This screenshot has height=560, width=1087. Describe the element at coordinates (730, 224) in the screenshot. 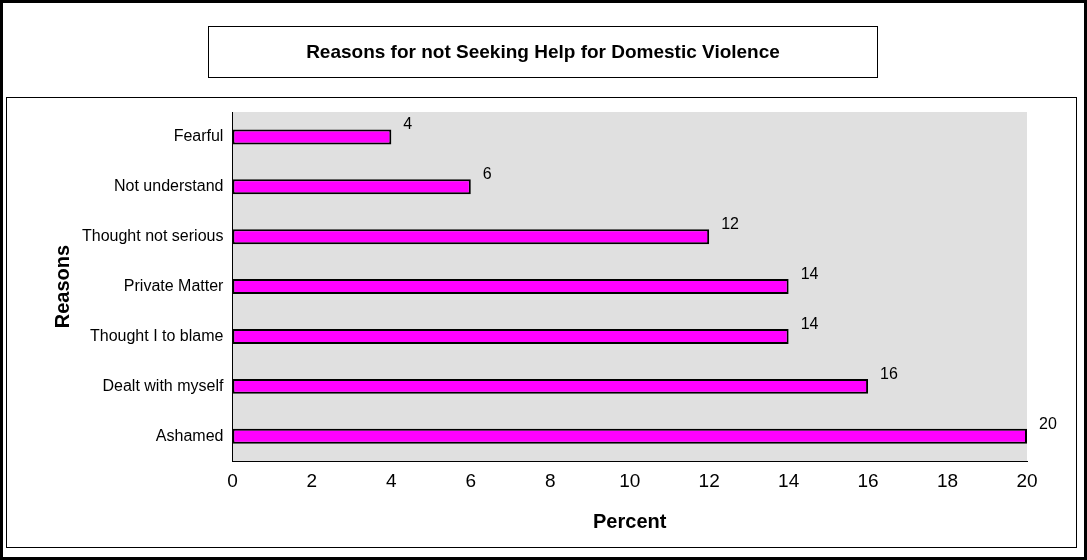

I see `data-label: 12` at that location.